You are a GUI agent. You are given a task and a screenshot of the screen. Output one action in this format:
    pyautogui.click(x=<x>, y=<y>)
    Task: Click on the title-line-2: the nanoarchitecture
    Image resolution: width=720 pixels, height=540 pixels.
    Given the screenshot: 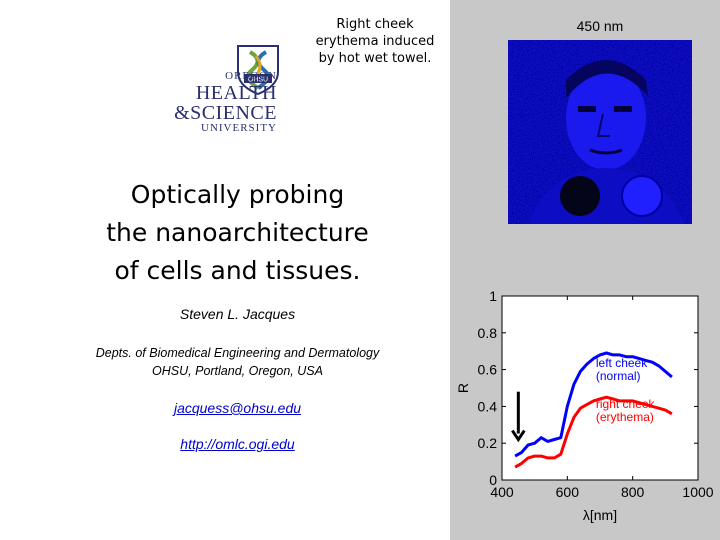 What is the action you would take?
    pyautogui.click(x=237, y=232)
    